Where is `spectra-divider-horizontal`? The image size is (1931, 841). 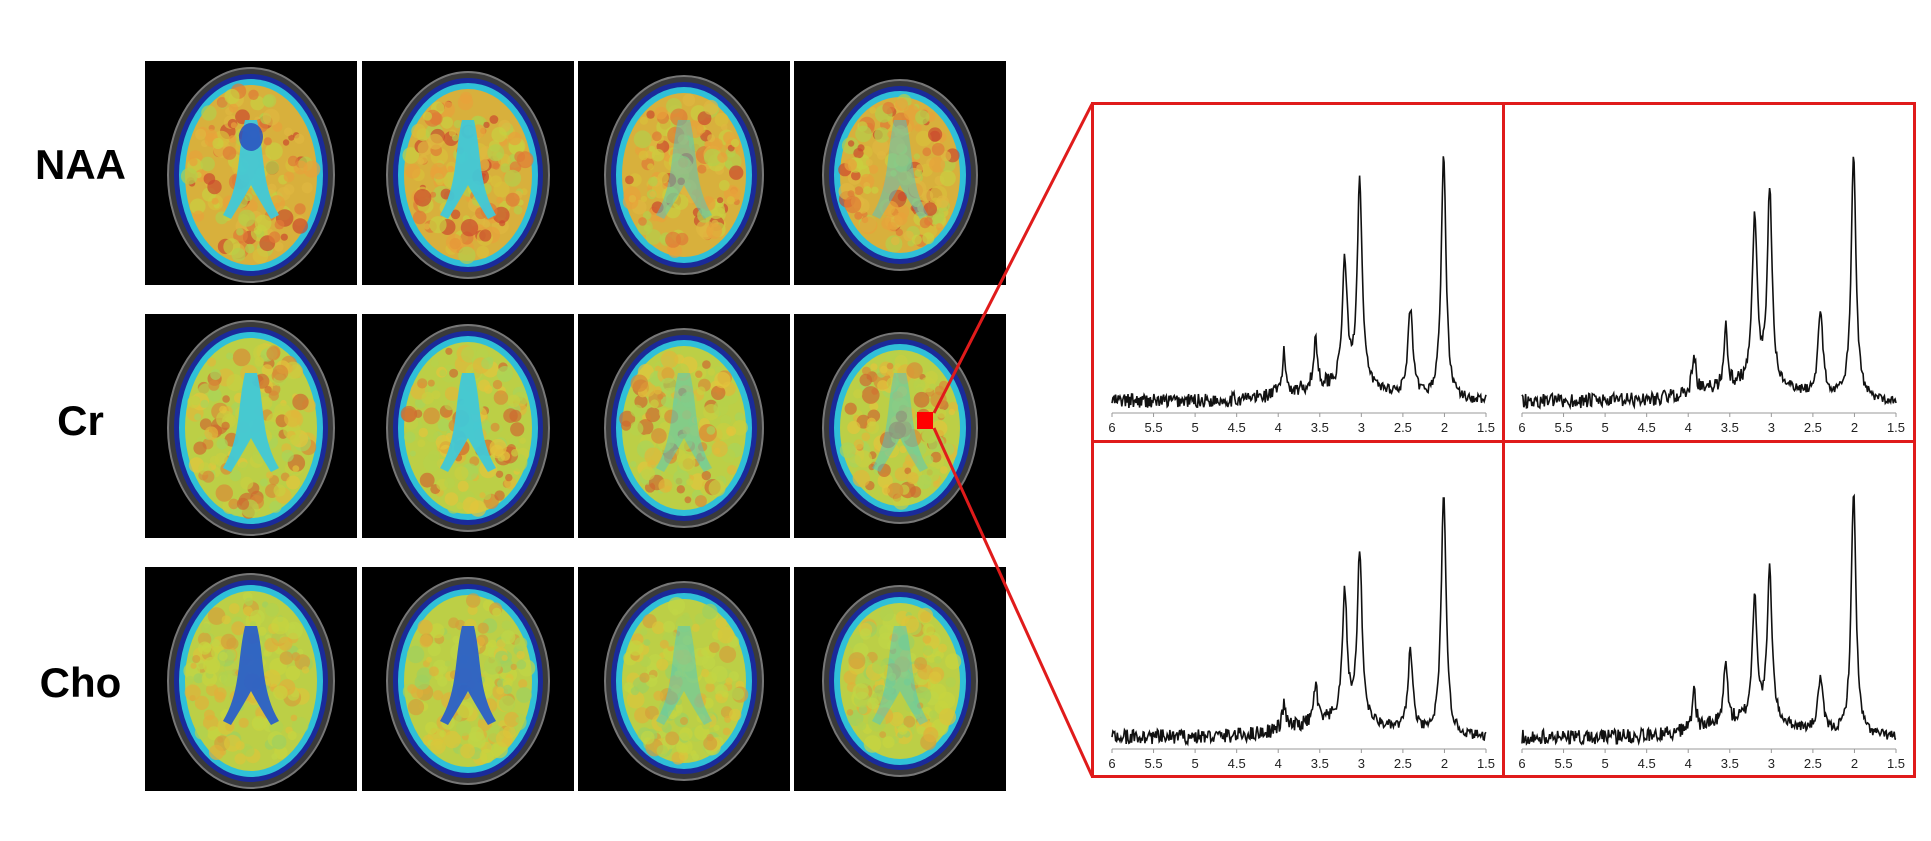 spectra-divider-horizontal is located at coordinates (1503, 441).